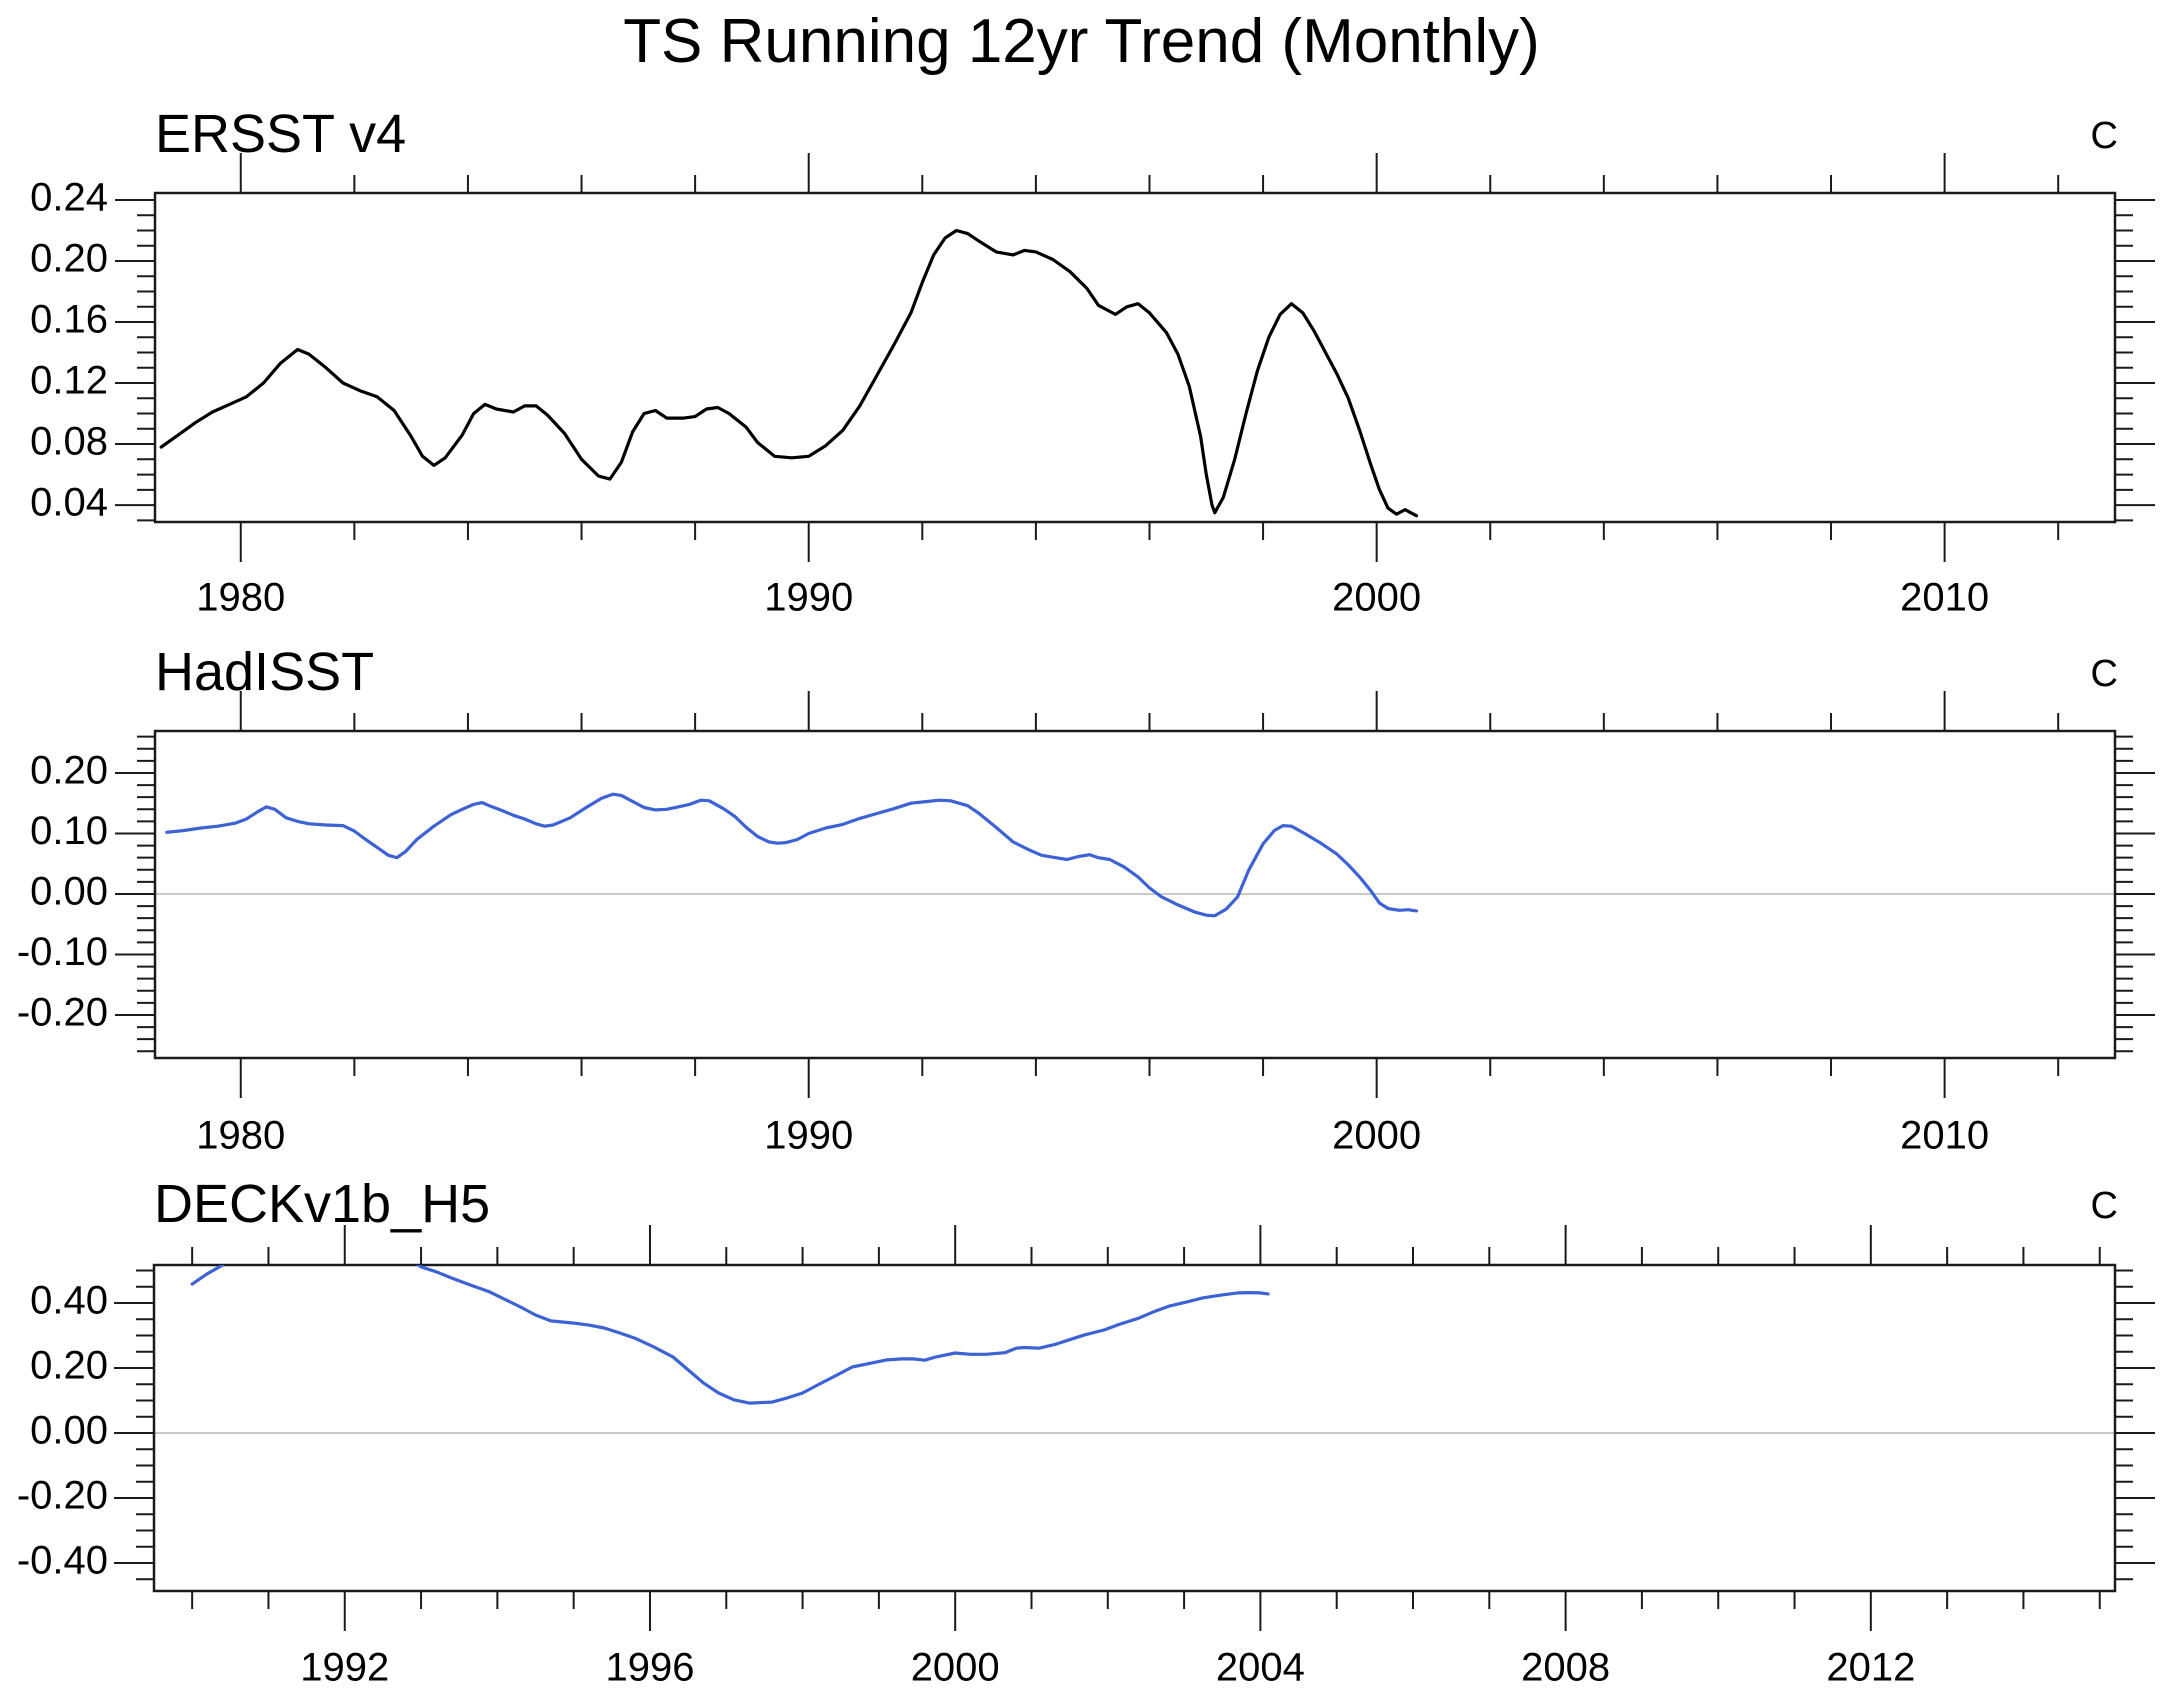  I want to click on series-hadisst, so click(792, 855).